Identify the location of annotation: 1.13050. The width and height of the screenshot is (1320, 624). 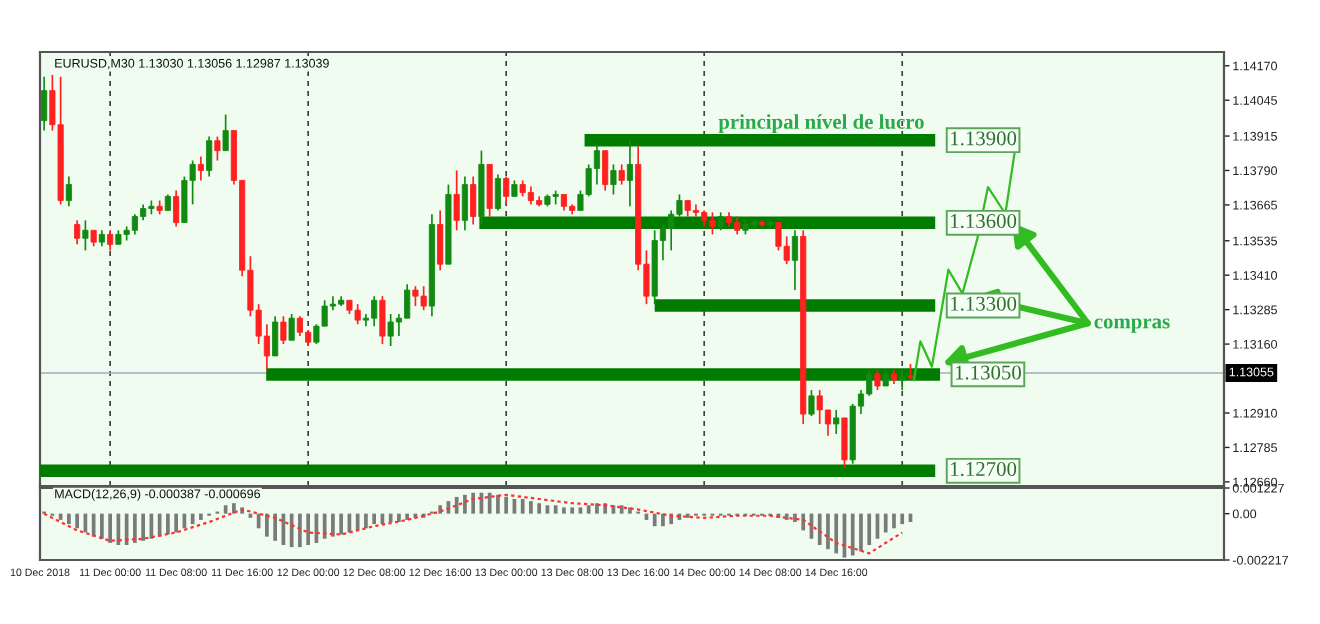
(988, 372).